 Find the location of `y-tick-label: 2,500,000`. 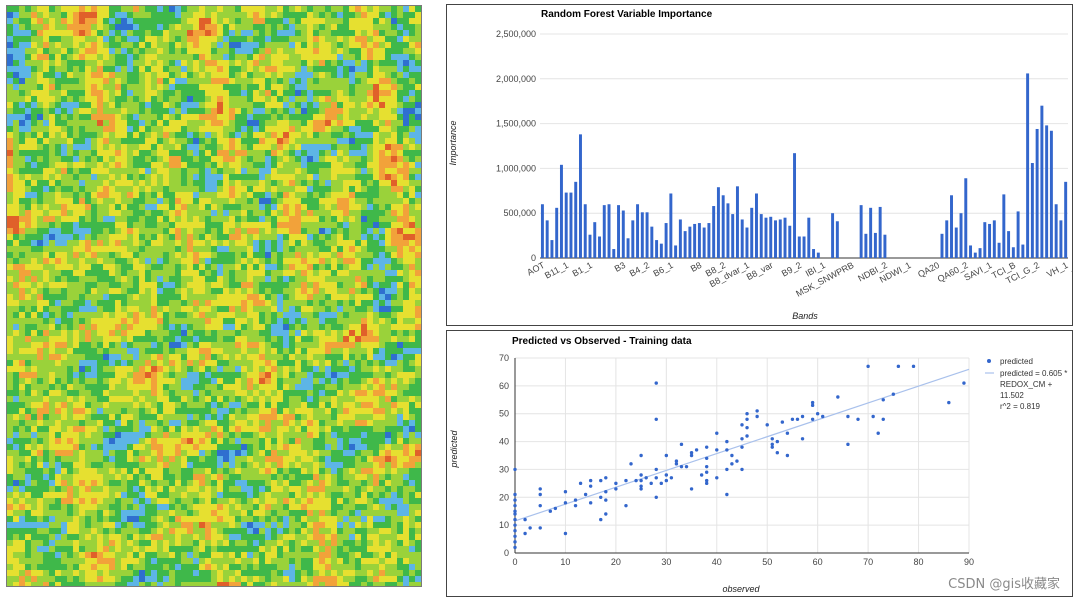

y-tick-label: 2,500,000 is located at coordinates (516, 34).